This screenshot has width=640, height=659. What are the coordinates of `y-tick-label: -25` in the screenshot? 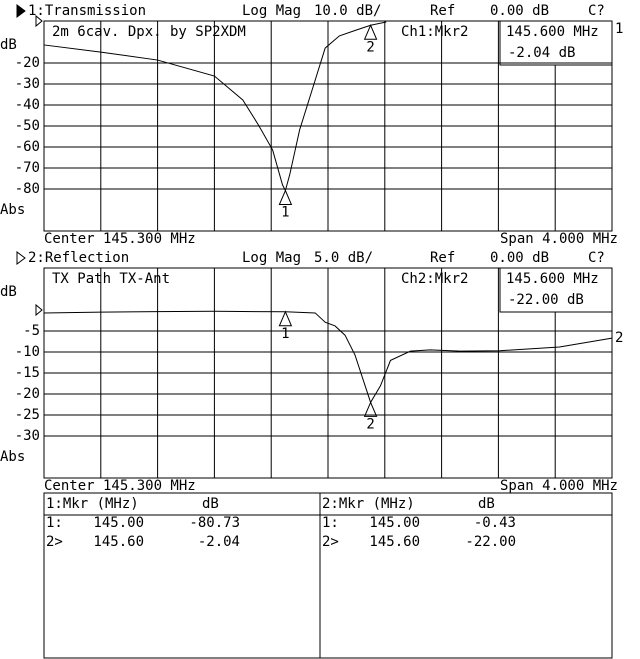 It's located at (27, 415).